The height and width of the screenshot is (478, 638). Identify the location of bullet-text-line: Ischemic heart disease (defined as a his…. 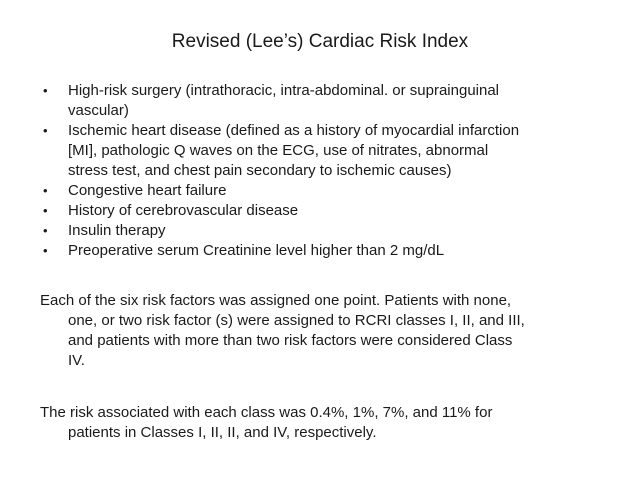
(294, 130).